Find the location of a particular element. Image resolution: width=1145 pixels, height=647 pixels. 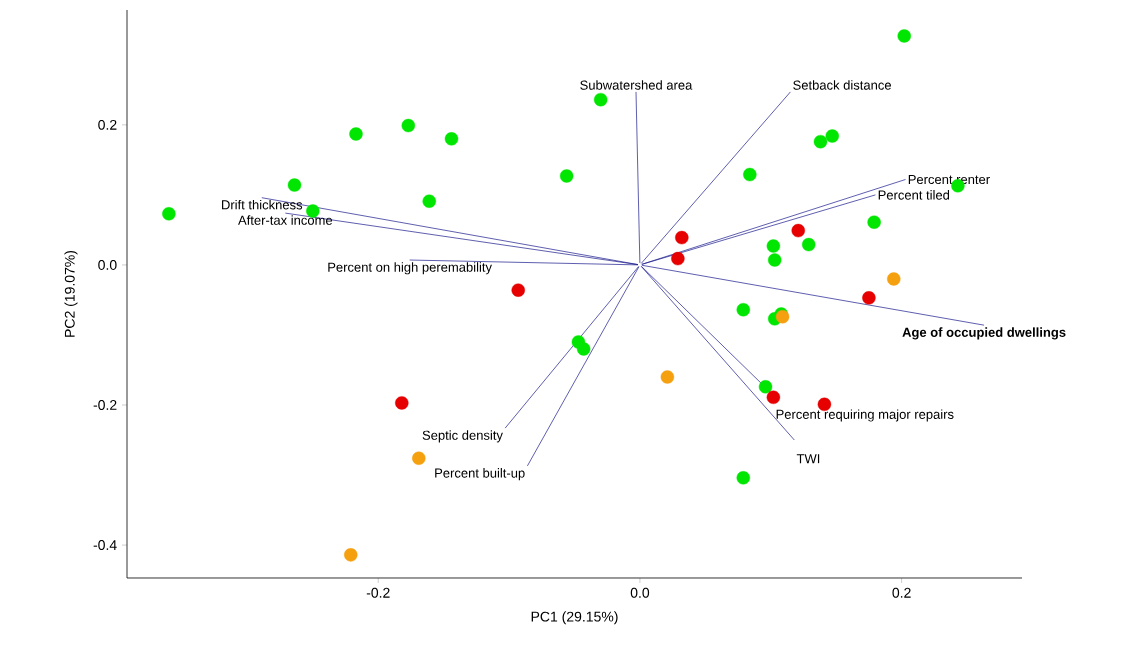

x-tick-label: 0.0 is located at coordinates (640, 592).